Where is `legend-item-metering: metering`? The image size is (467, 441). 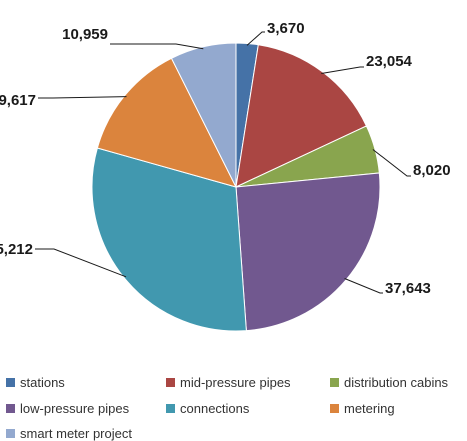
legend-item-metering: metering is located at coordinates (362, 408).